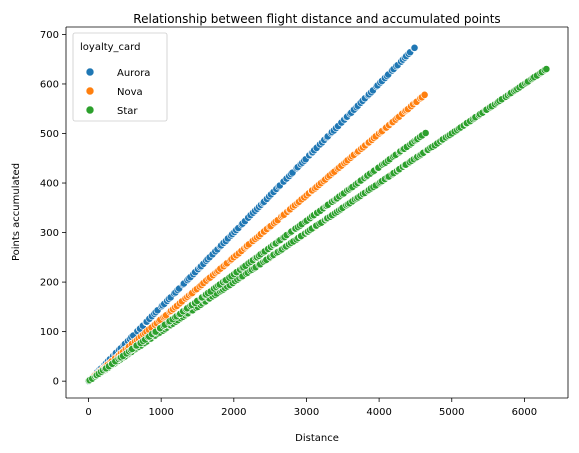  What do you see at coordinates (424, 94) in the screenshot?
I see `scatter-point-nova` at bounding box center [424, 94].